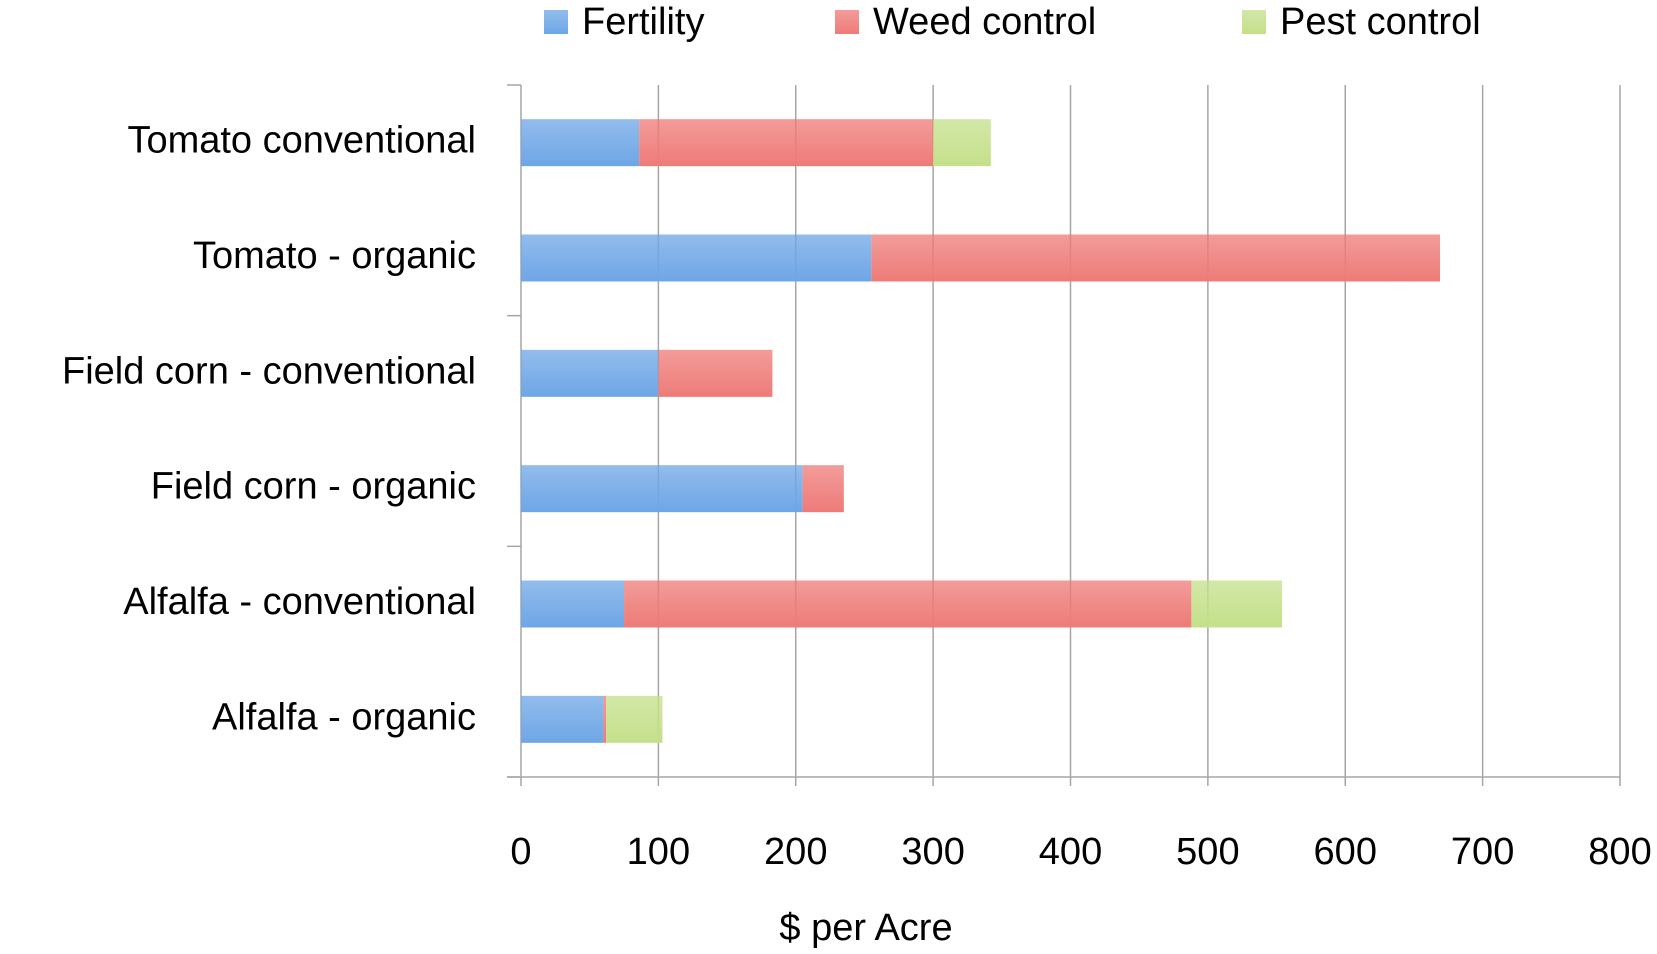 This screenshot has height=954, width=1657. Describe the element at coordinates (344, 717) in the screenshot. I see `y-tick-label: Alfalfa - organic` at that location.